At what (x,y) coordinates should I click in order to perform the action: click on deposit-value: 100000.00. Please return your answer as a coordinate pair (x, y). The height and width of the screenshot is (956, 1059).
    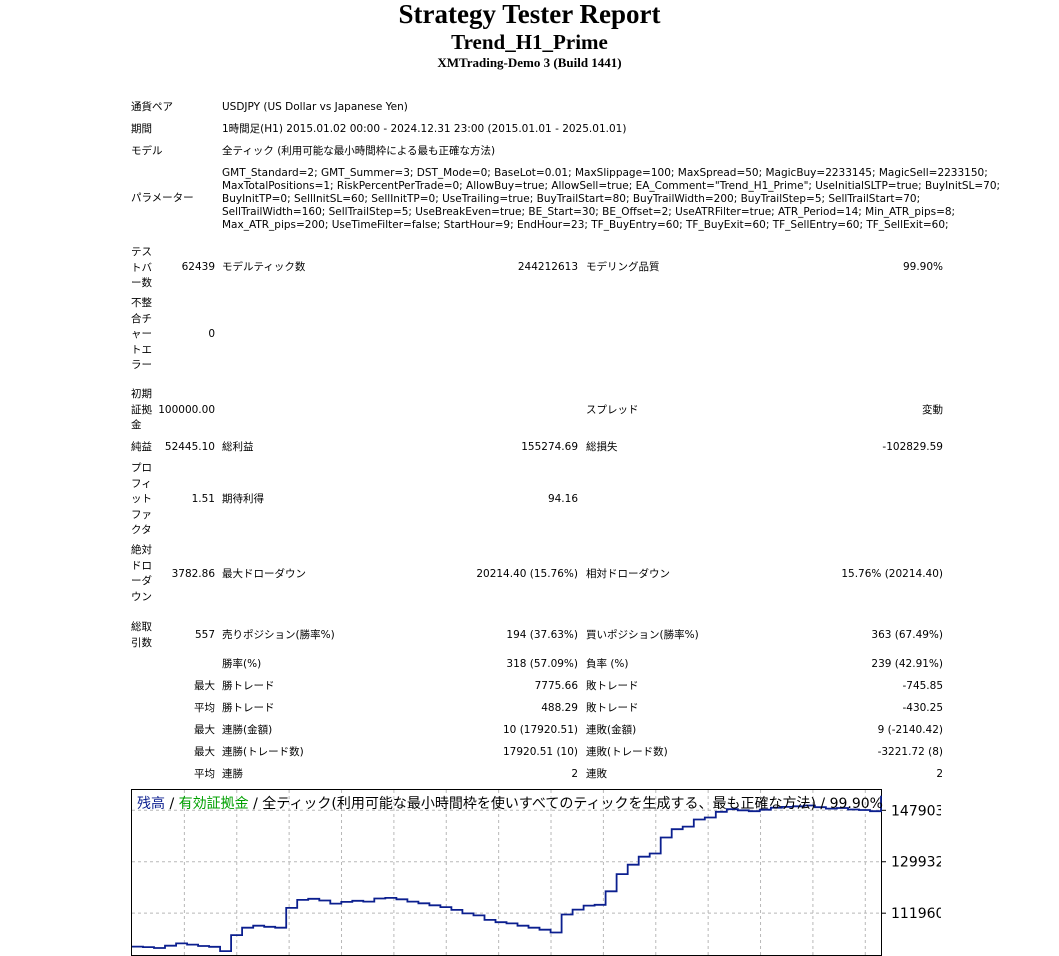
    Looking at the image, I should click on (186, 410).